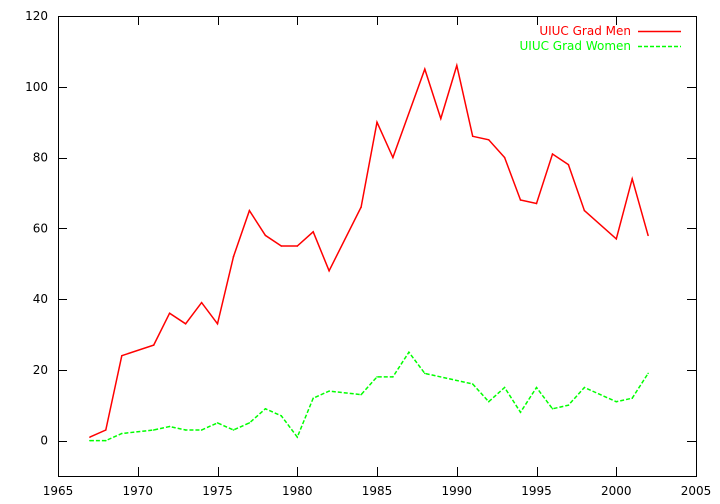 The height and width of the screenshot is (504, 720). I want to click on y-tick-label: 120, so click(36, 16).